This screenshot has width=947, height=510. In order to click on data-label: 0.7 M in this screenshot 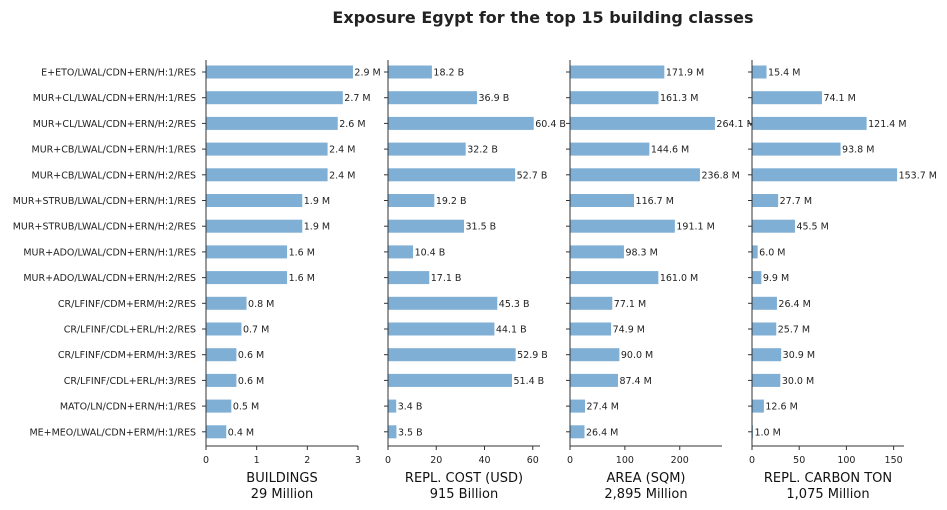, I will do `click(256, 330)`.